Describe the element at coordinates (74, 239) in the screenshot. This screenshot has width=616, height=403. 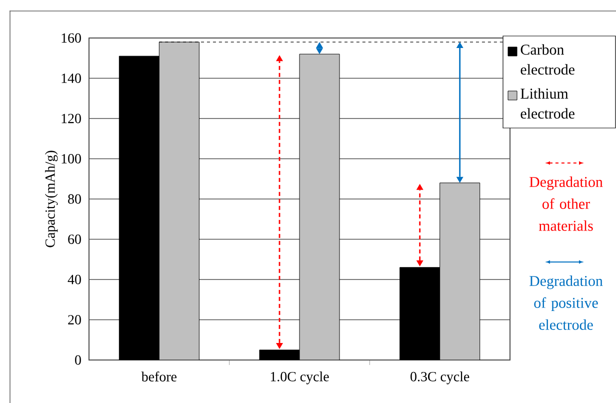
I see `y-tick-label: 60` at that location.